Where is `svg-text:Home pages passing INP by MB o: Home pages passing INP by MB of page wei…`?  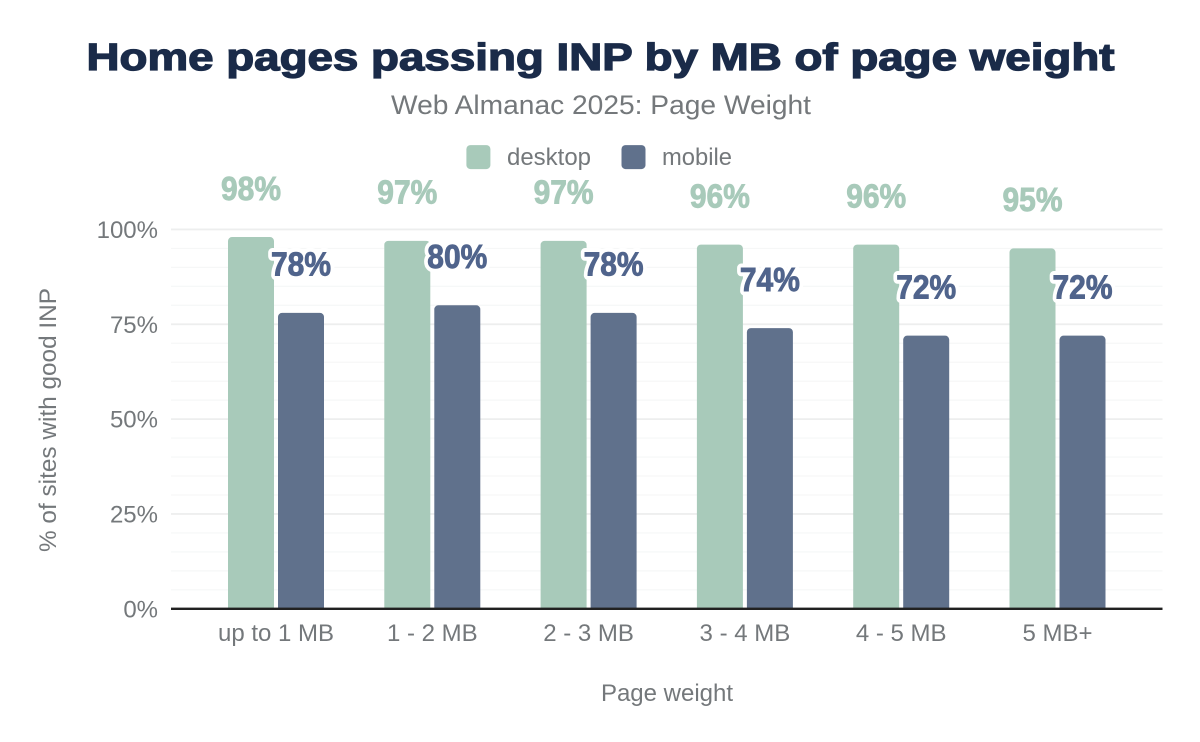
svg-text:Home pages passing INP by MB o: Home pages passing INP by MB of page wei… is located at coordinates (601, 58).